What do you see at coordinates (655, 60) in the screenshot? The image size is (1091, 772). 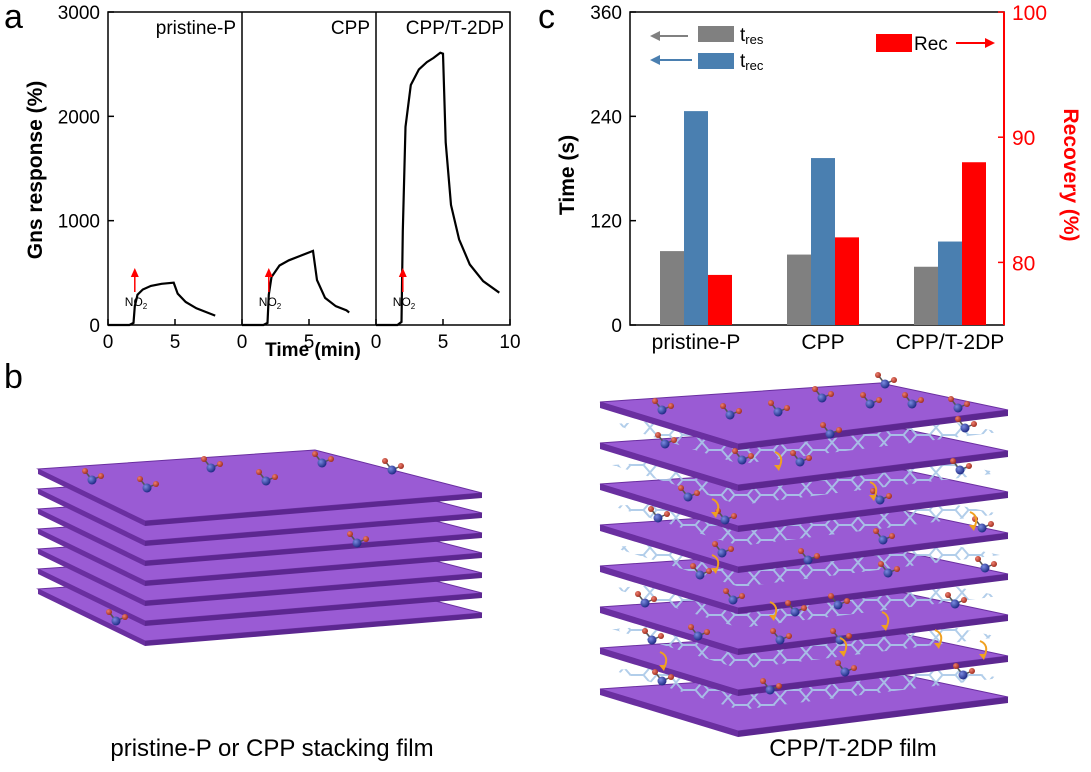 I see `legend-trec-arrowhead` at bounding box center [655, 60].